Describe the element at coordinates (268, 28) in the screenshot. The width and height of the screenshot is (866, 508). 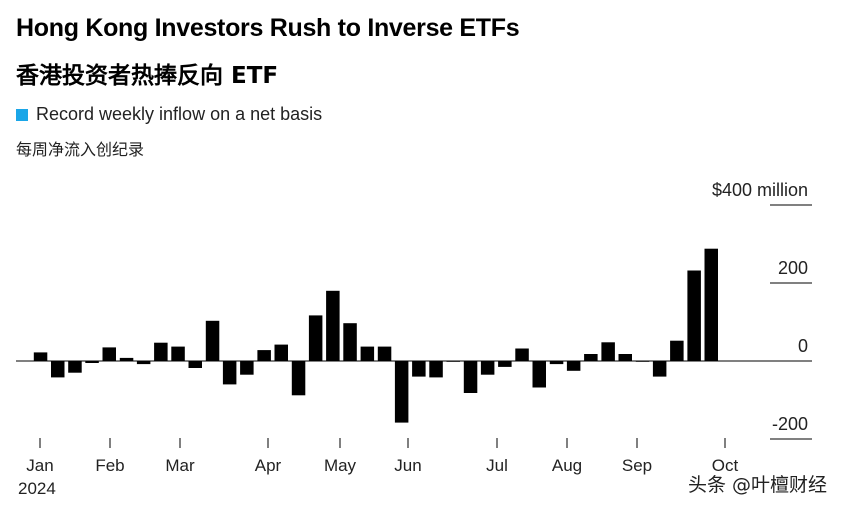
I see `chart-title: Hong Kong Investors Rush to Inverse ETFs` at that location.